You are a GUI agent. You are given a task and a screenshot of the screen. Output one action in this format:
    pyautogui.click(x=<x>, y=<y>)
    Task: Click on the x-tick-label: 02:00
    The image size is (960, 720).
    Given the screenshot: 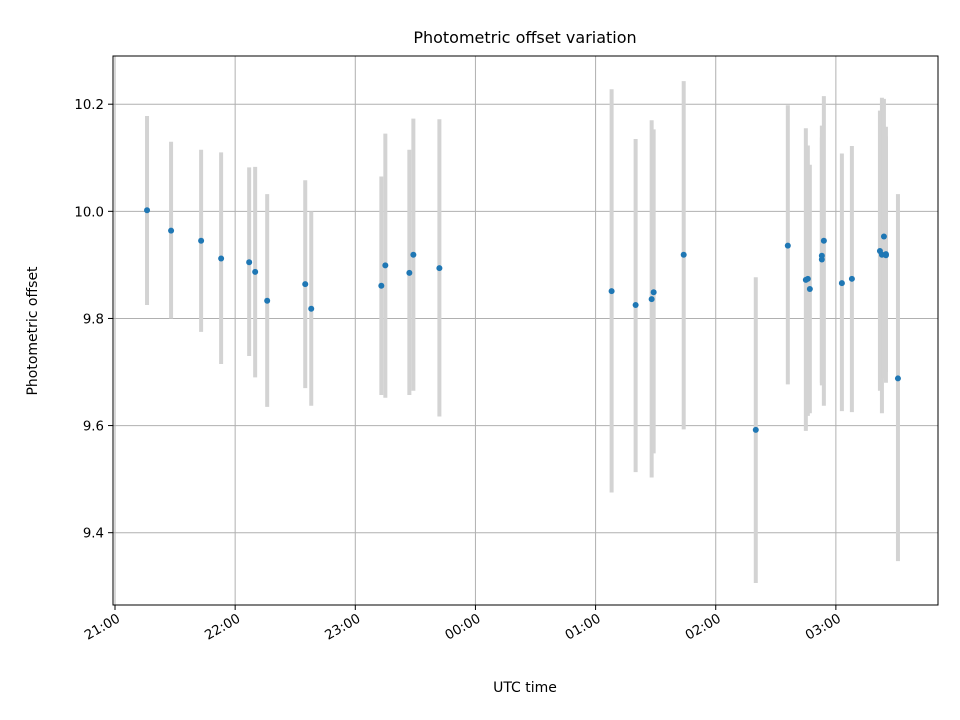 What is the action you would take?
    pyautogui.click(x=703, y=627)
    